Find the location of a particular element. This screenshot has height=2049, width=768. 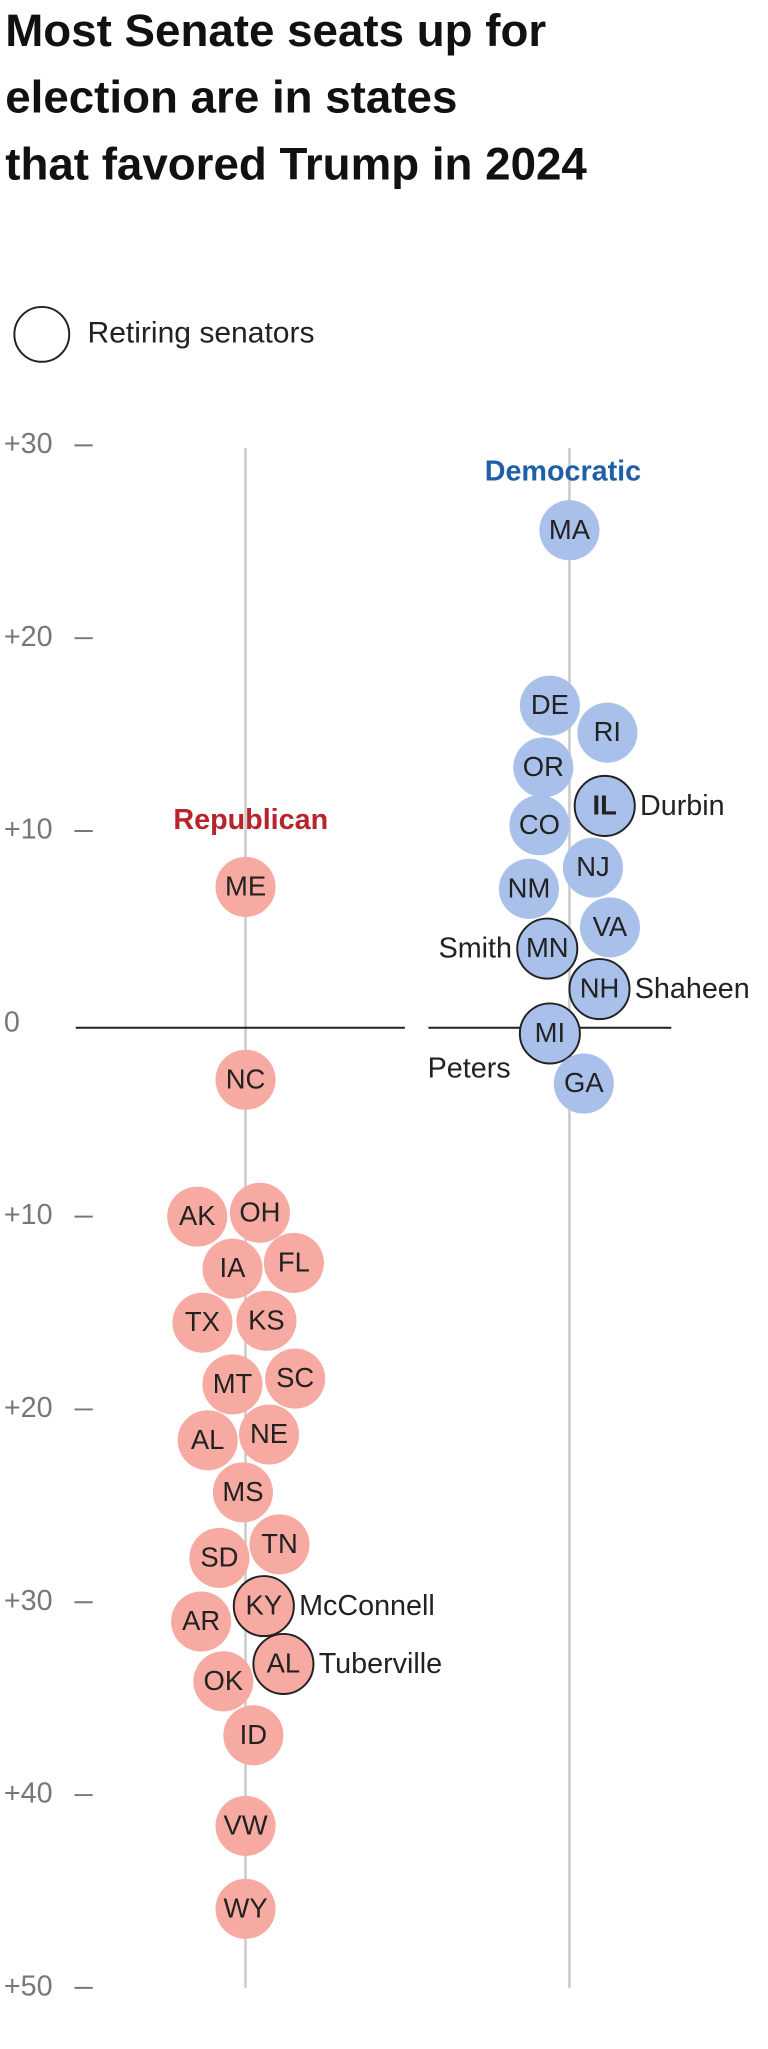

state-label: NE is located at coordinates (269, 1433).